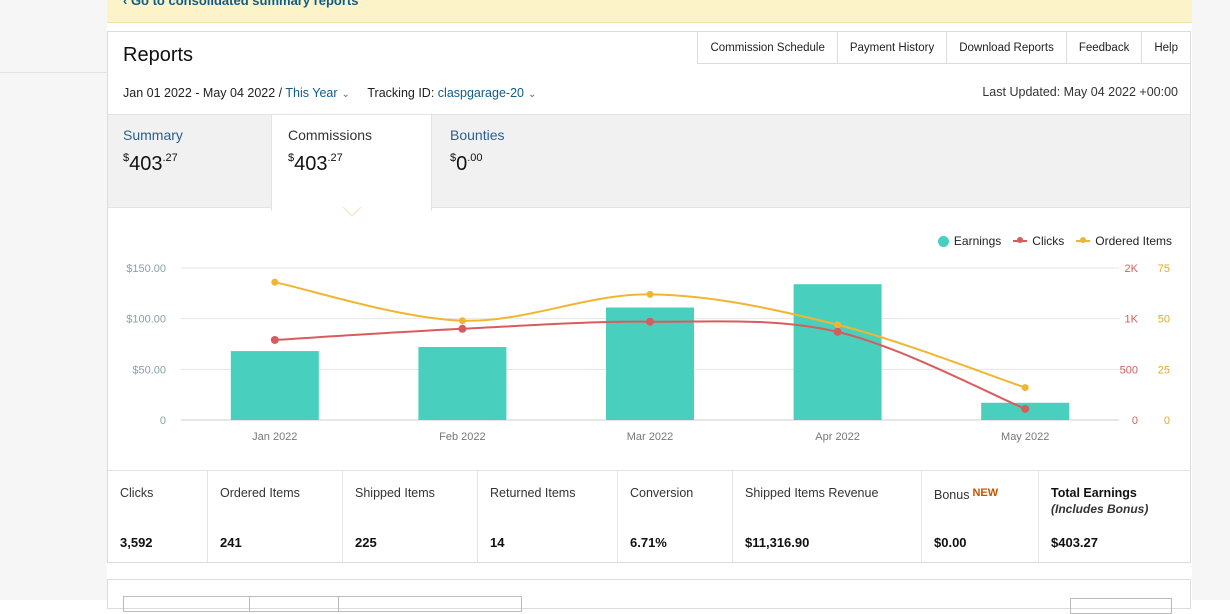 The image size is (1230, 614). Describe the element at coordinates (1164, 269) in the screenshot. I see `y-right-ordered-tick-label: 75` at that location.